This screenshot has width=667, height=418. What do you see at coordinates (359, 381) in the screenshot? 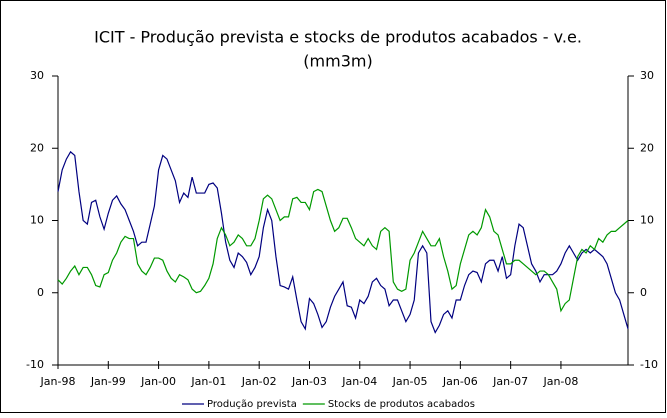
I see `x-tick-label: Jan-04` at bounding box center [359, 381].